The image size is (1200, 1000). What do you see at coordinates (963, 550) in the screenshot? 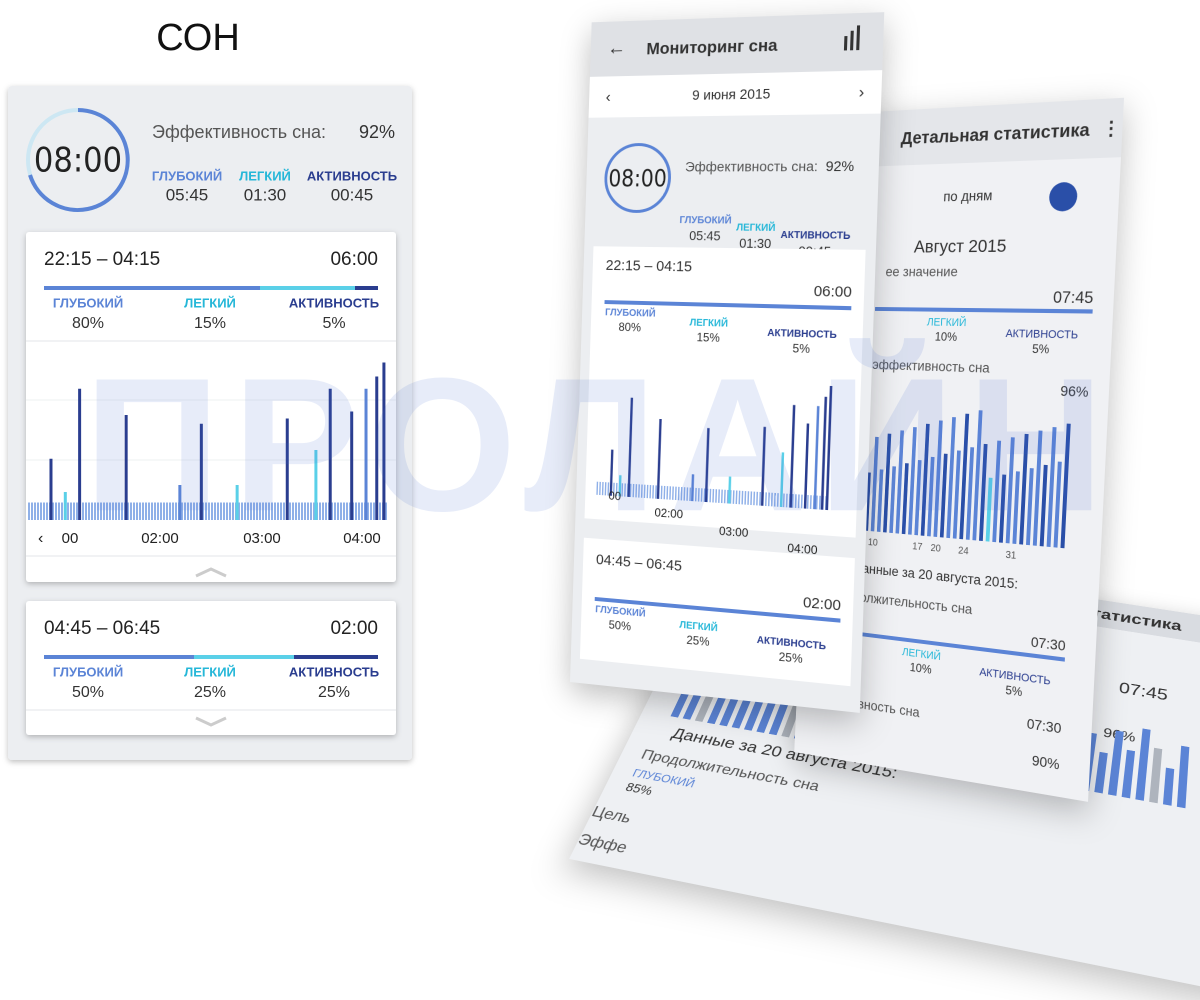
I see `day-label: 24` at bounding box center [963, 550].